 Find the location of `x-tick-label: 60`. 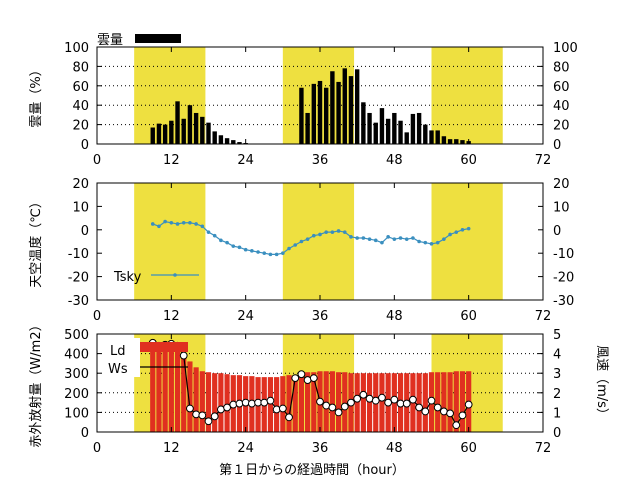

x-tick-label: 60 is located at coordinates (468, 160).